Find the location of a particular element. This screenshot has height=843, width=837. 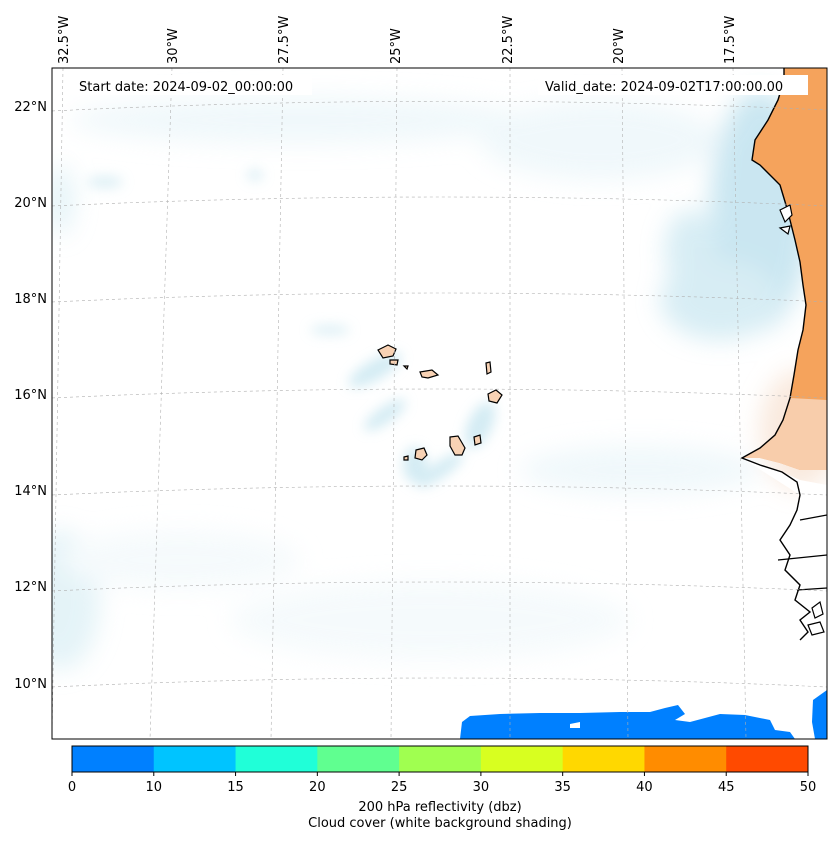

lon-label-30w: 30°W is located at coordinates (173, 46).